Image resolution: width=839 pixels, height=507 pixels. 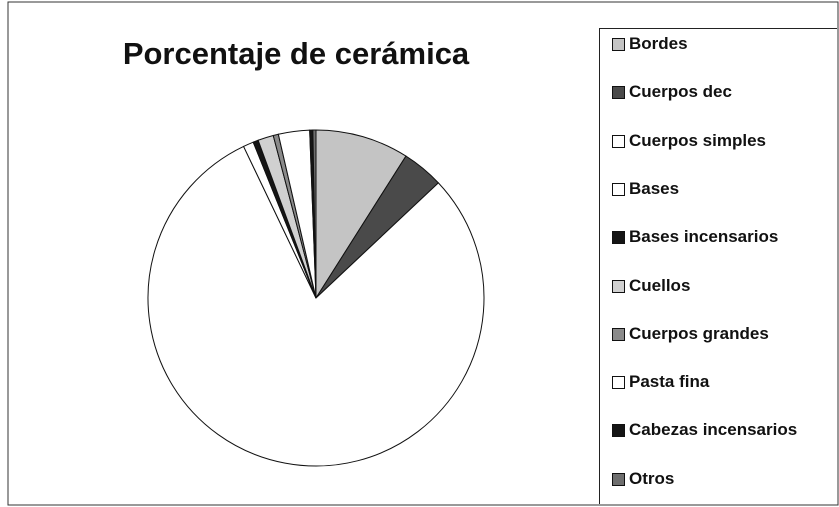 What do you see at coordinates (669, 382) in the screenshot?
I see `legend-label: Pasta fina` at bounding box center [669, 382].